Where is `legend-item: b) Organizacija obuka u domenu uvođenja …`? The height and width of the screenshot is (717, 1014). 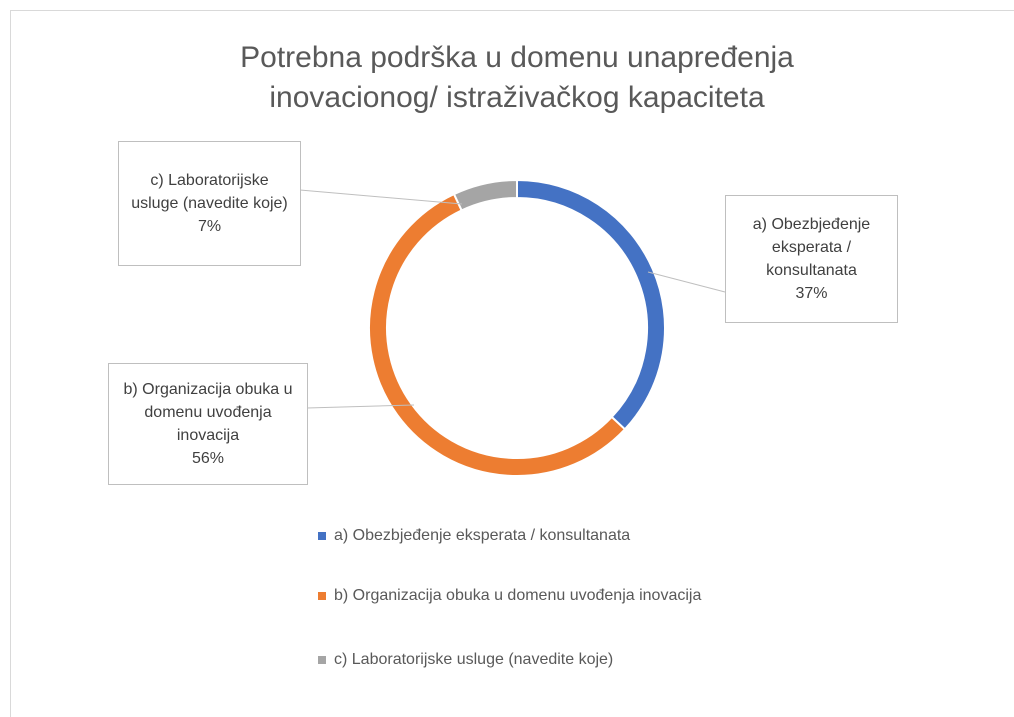
legend-item: b) Organizacija obuka u domenu uvođenja … is located at coordinates (556, 596).